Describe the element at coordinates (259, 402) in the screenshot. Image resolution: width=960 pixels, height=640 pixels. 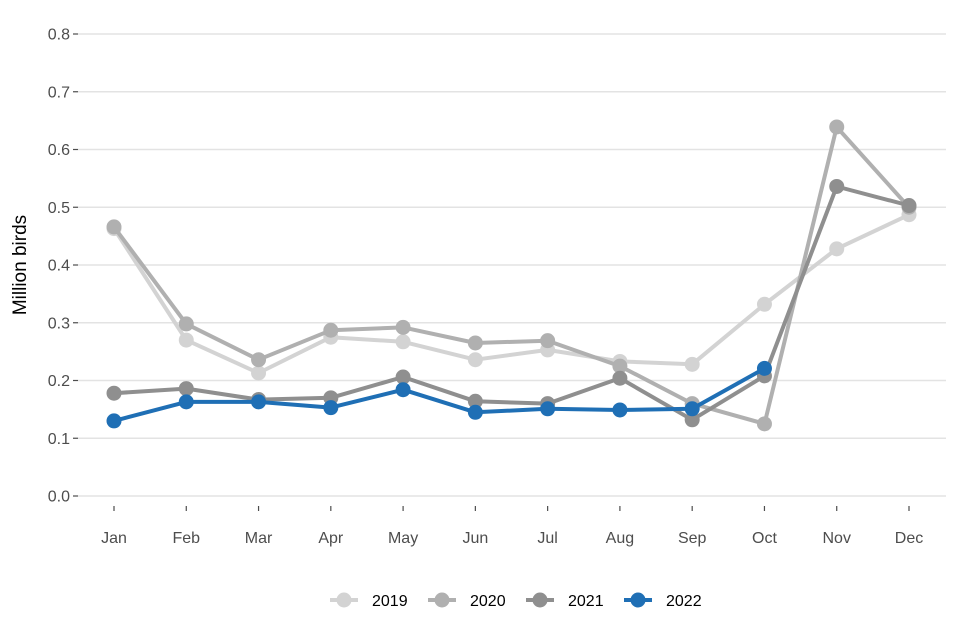
I see `data-point-2022-Mar` at that location.